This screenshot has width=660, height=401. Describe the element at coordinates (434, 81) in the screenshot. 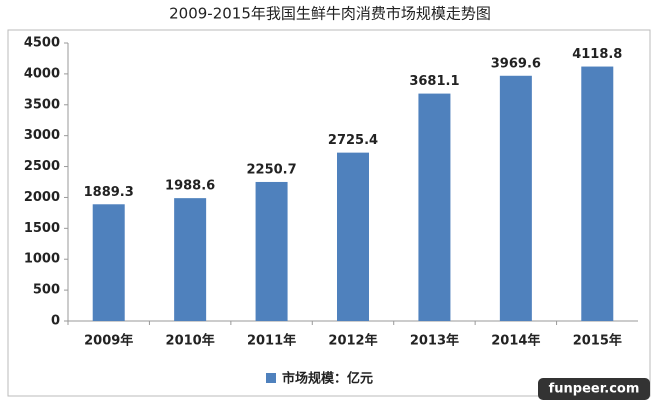

I see `value-label: 3681.1` at that location.